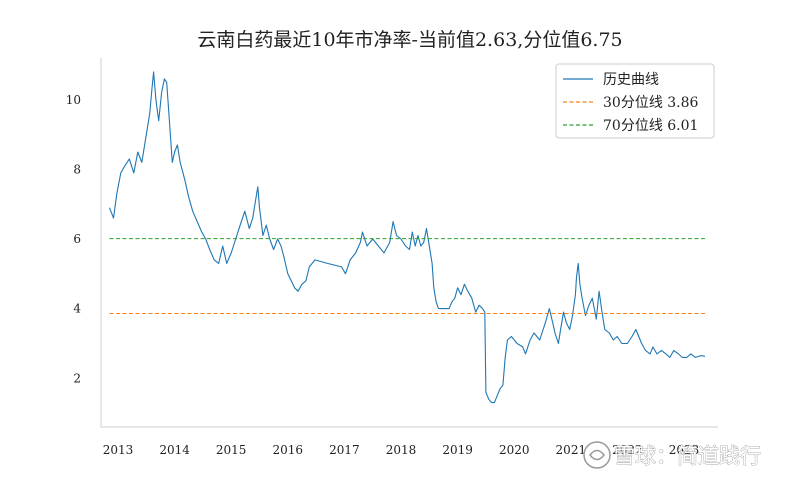 This screenshot has height=480, width=800. What do you see at coordinates (231, 450) in the screenshot?
I see `x-tick-label: 2015` at bounding box center [231, 450].